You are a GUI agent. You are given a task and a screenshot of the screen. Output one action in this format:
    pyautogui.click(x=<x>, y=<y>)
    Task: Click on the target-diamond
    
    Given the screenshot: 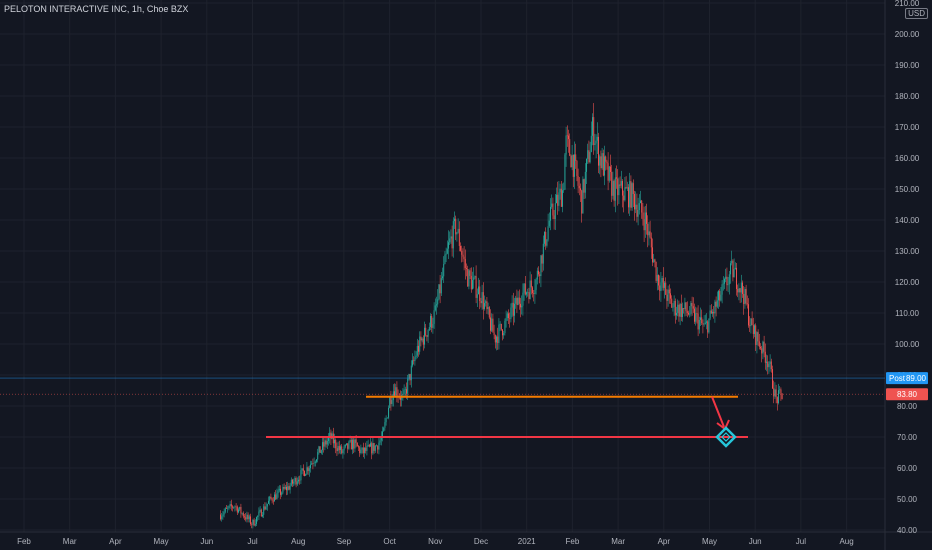 What is the action you would take?
    pyautogui.click(x=726, y=437)
    